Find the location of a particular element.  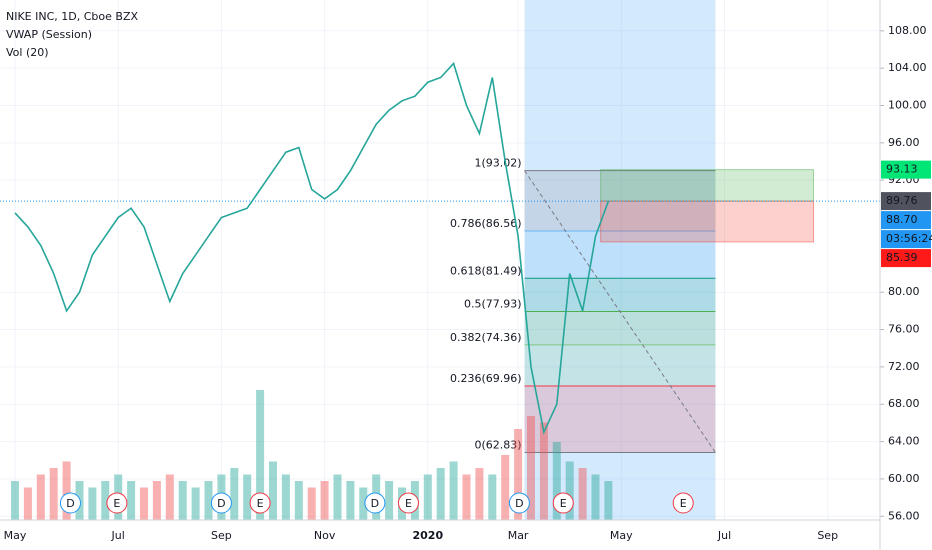

fib-label: 0.786(86.56) is located at coordinates (486, 223).